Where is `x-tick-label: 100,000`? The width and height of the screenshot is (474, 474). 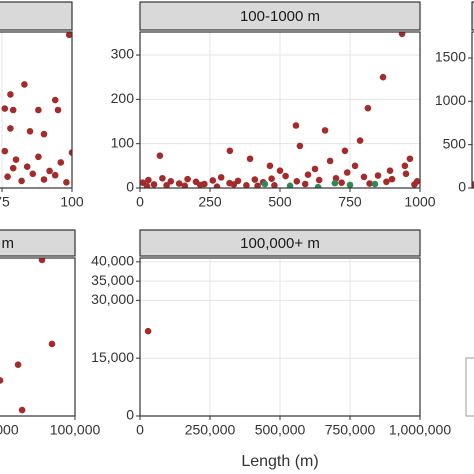 x-tick-label: 100,000 is located at coordinates (75, 430).